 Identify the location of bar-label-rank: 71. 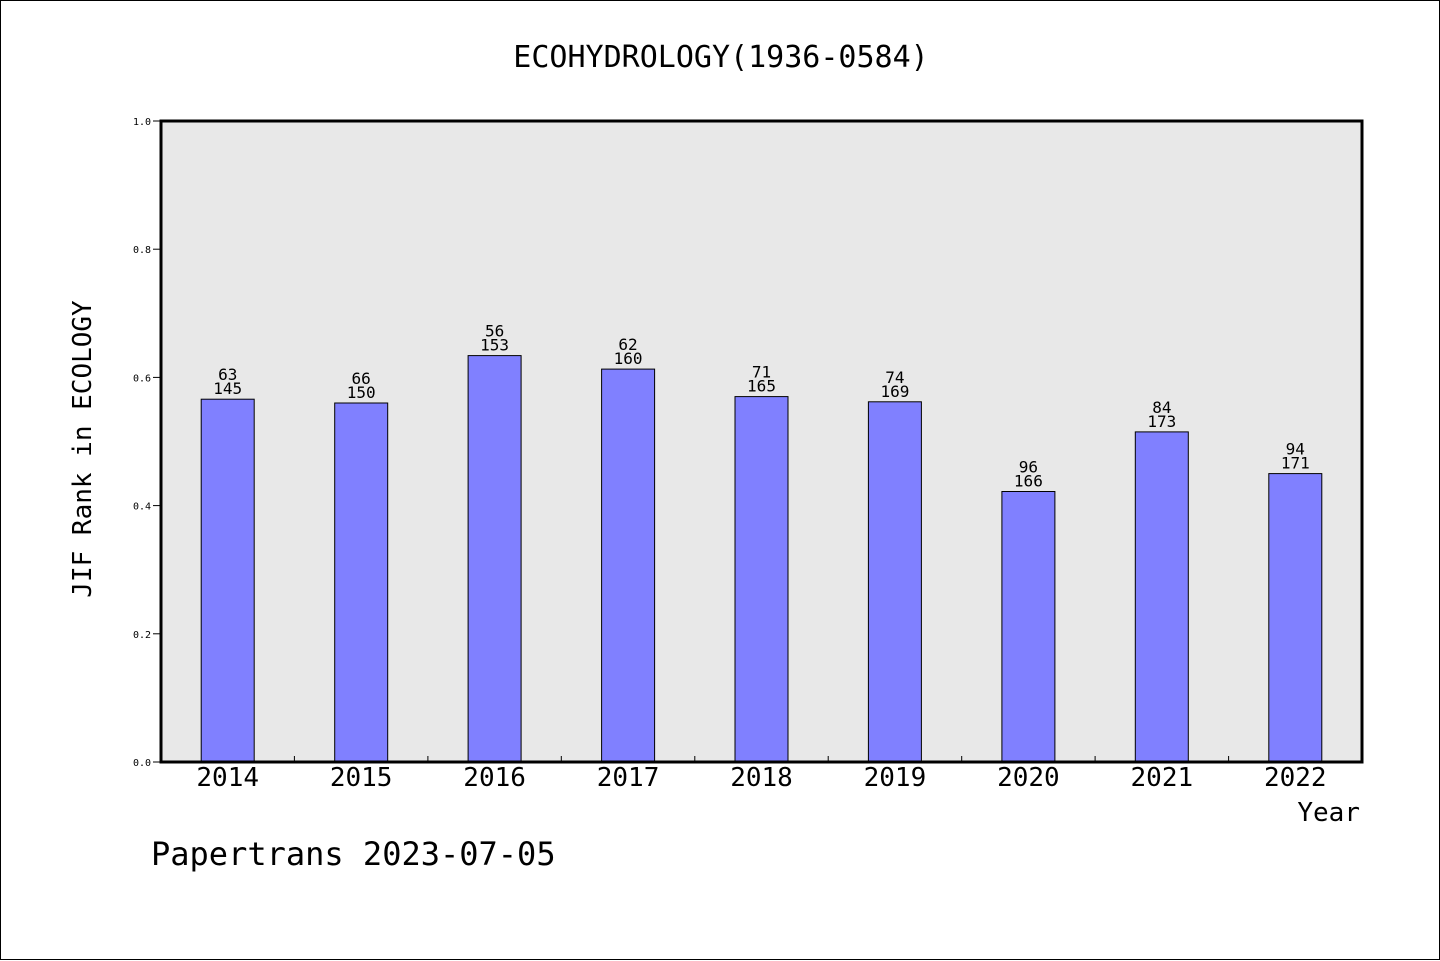
(761, 372).